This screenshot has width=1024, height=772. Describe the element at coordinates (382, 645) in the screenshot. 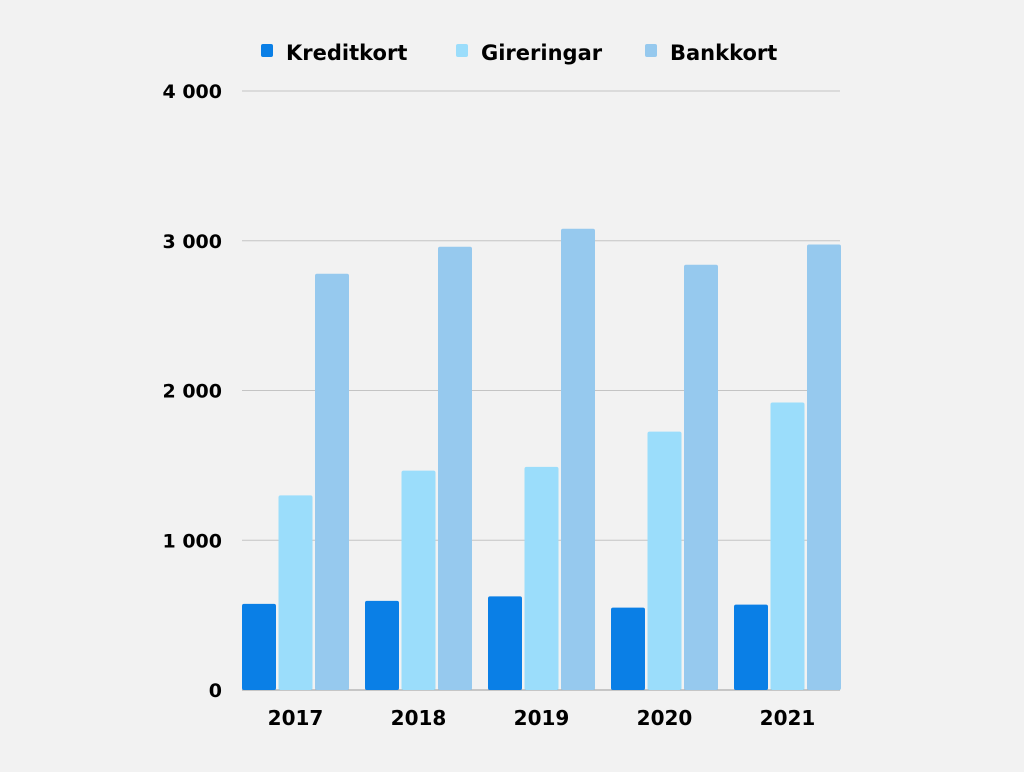

I see `bar-kreditkort-2018` at that location.